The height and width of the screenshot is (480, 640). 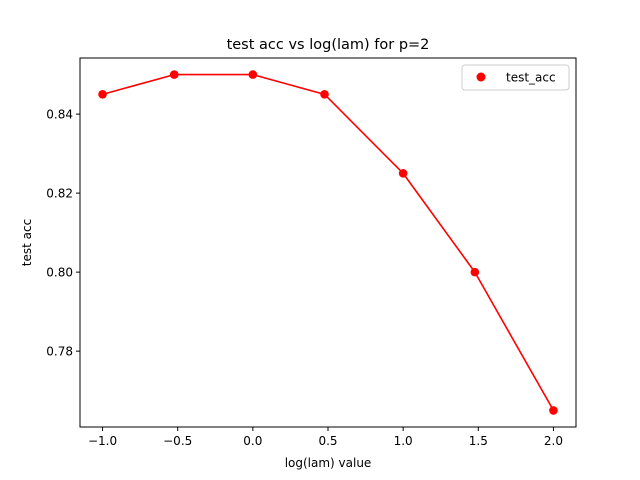 I want to click on x-tick-label: 0.5, so click(x=327, y=441).